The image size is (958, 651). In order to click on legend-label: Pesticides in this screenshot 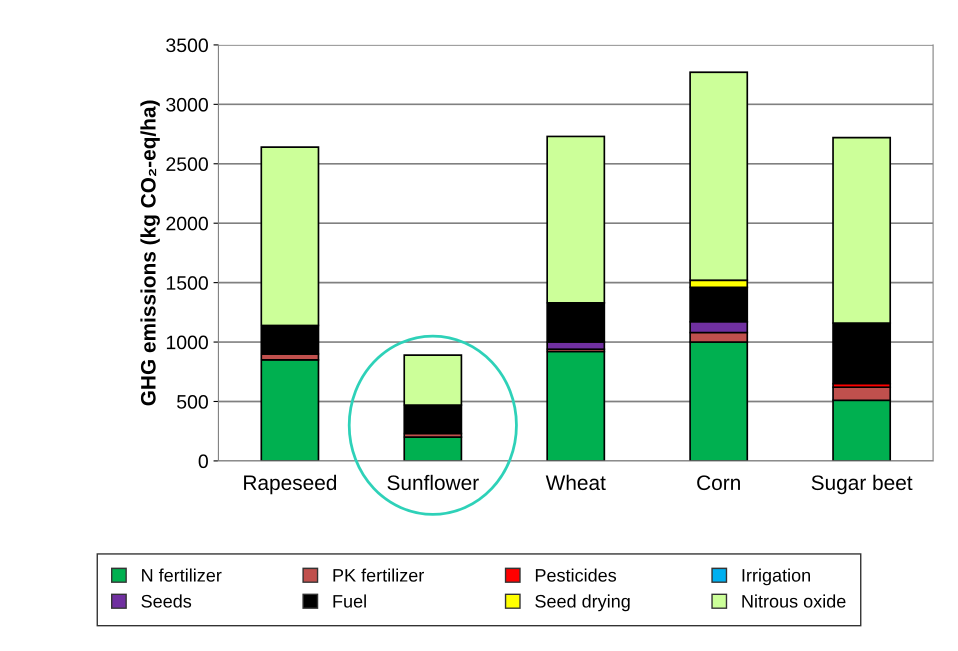, I will do `click(576, 575)`.